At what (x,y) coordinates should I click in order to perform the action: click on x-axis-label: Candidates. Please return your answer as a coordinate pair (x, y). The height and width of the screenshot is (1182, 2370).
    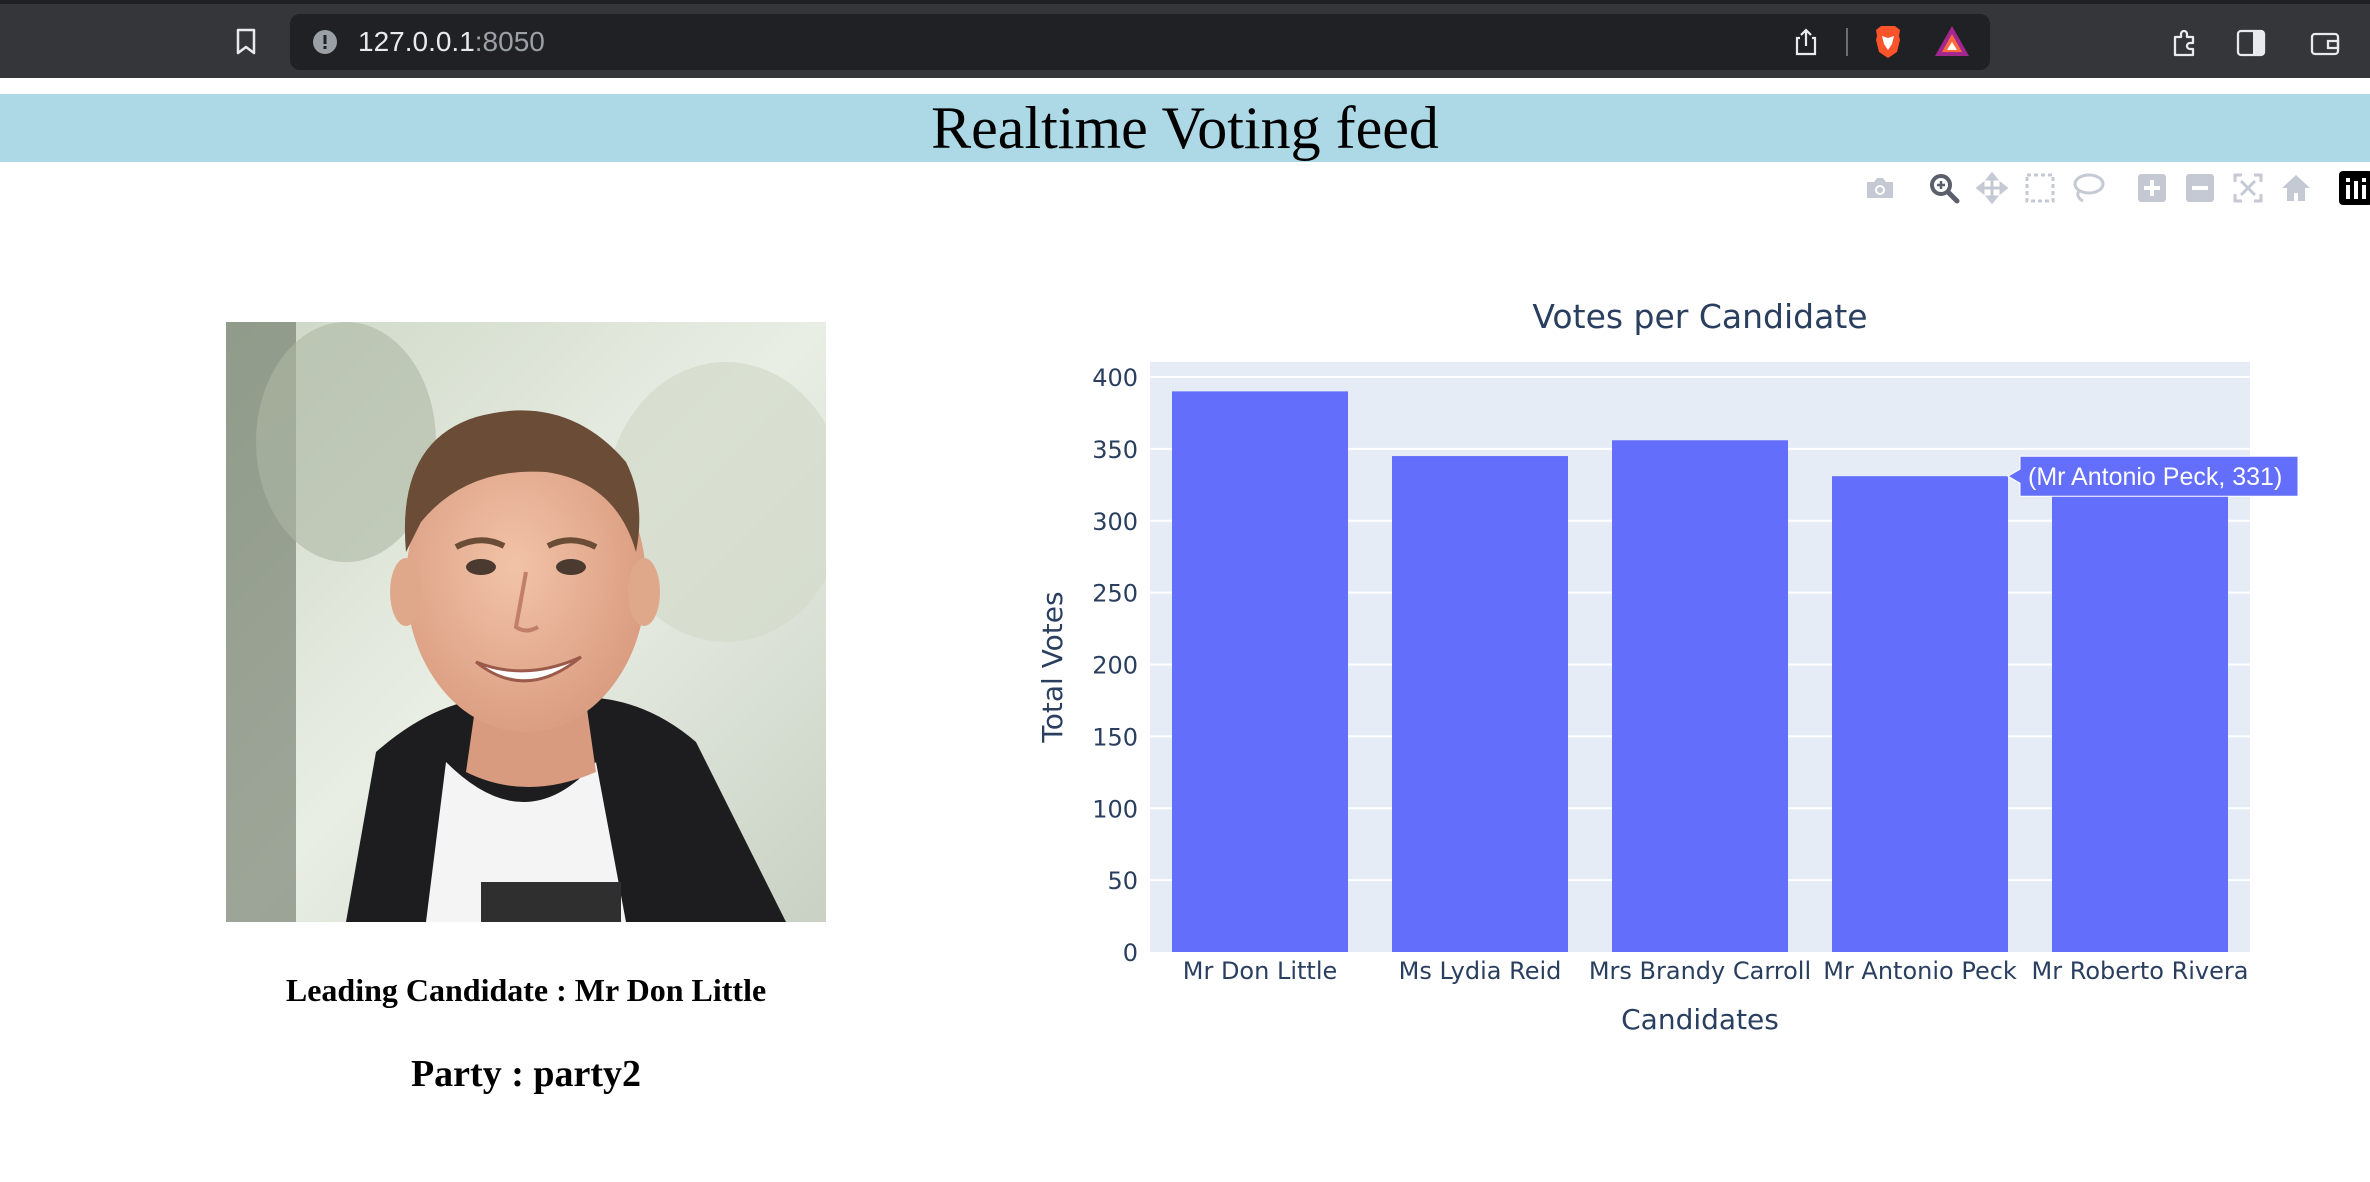
    Looking at the image, I should click on (1700, 1019).